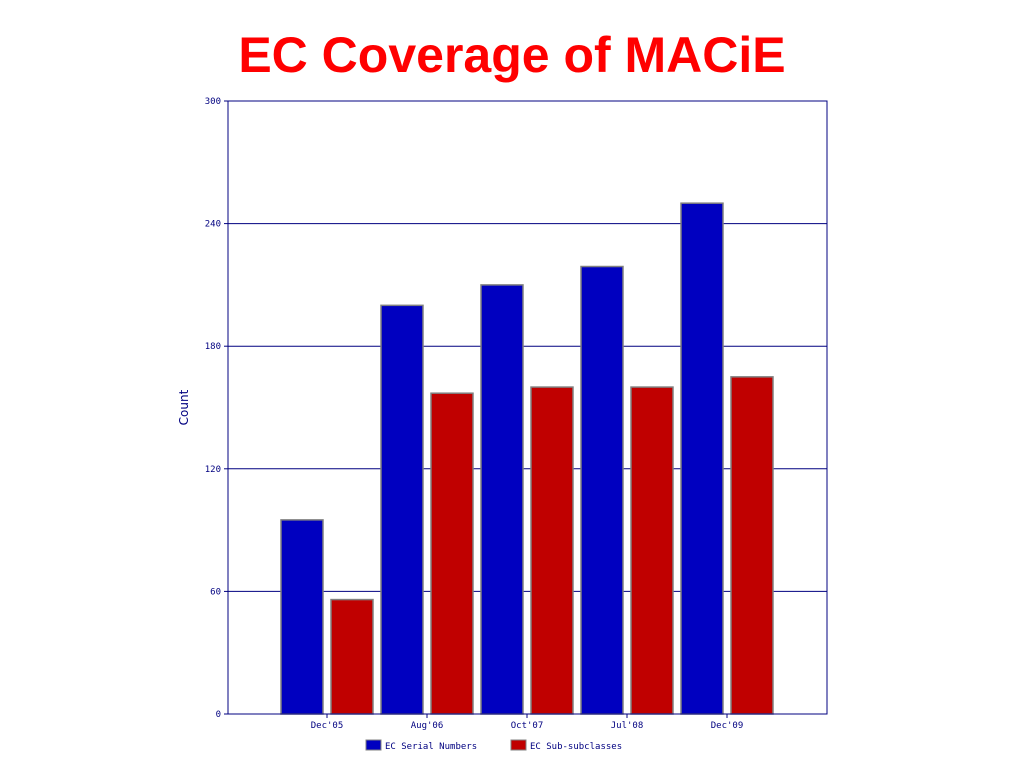 The height and width of the screenshot is (768, 1024). What do you see at coordinates (493, 745) in the screenshot?
I see `legend: EC Serial Numbers EC Sub-subclasses` at bounding box center [493, 745].